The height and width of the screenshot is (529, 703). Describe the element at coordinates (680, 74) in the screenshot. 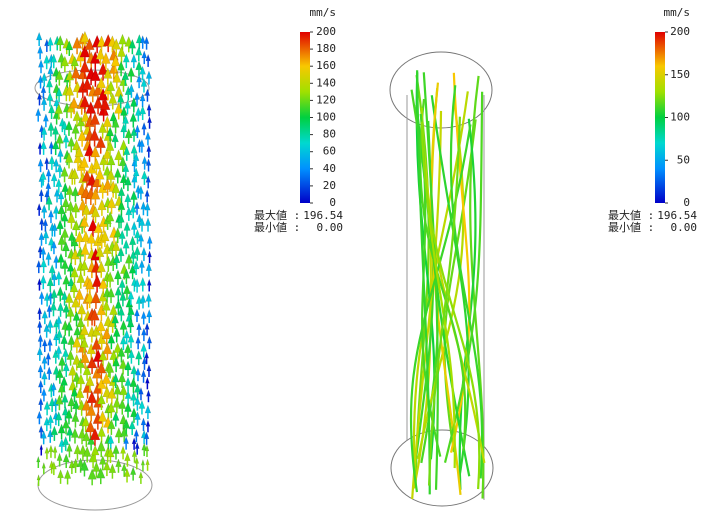

I see `tick-label: 150` at that location.